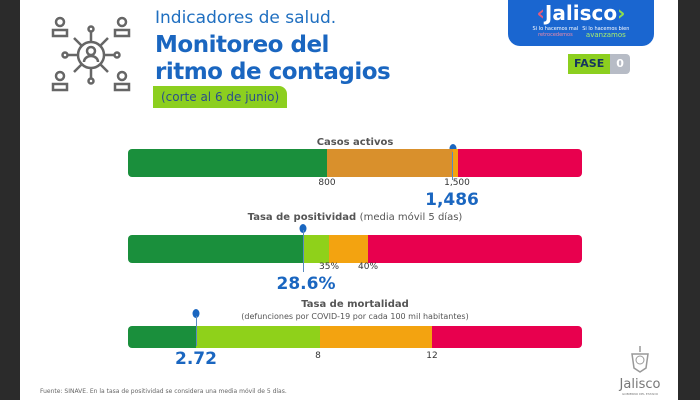  I want to click on cutoff-date-badge: (corte al 6 de junio), so click(220, 97).